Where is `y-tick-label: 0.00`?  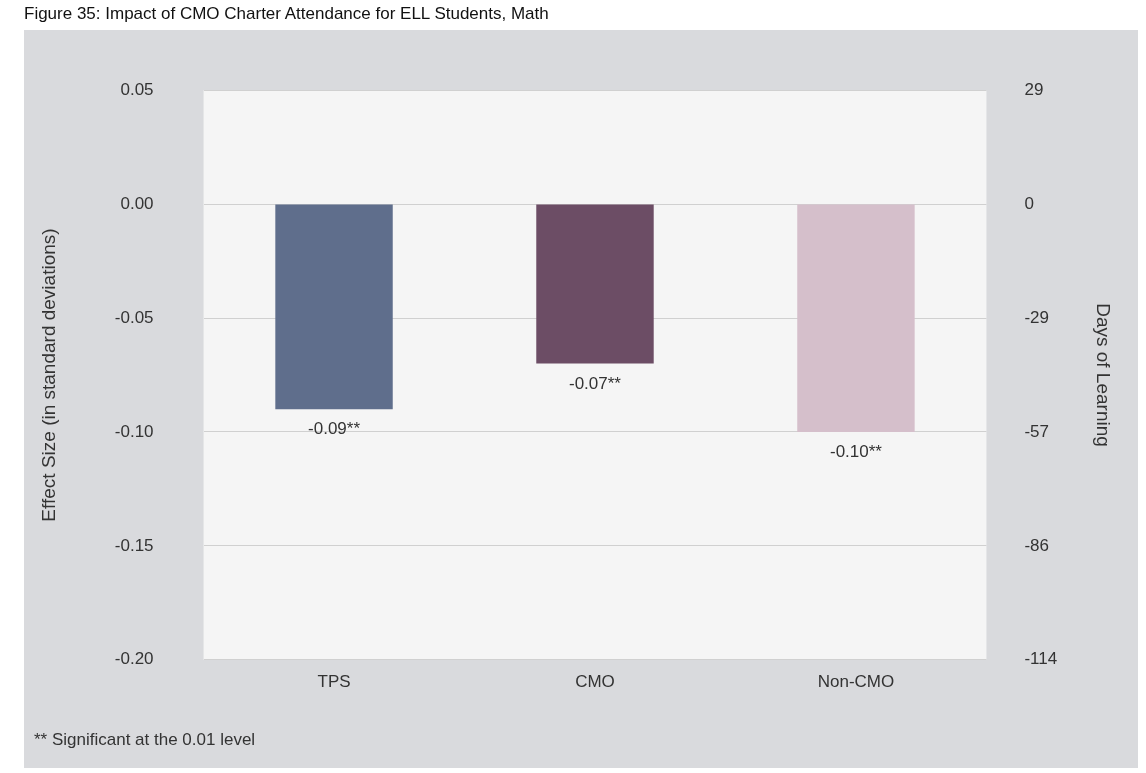 y-tick-label: 0.00 is located at coordinates (137, 203).